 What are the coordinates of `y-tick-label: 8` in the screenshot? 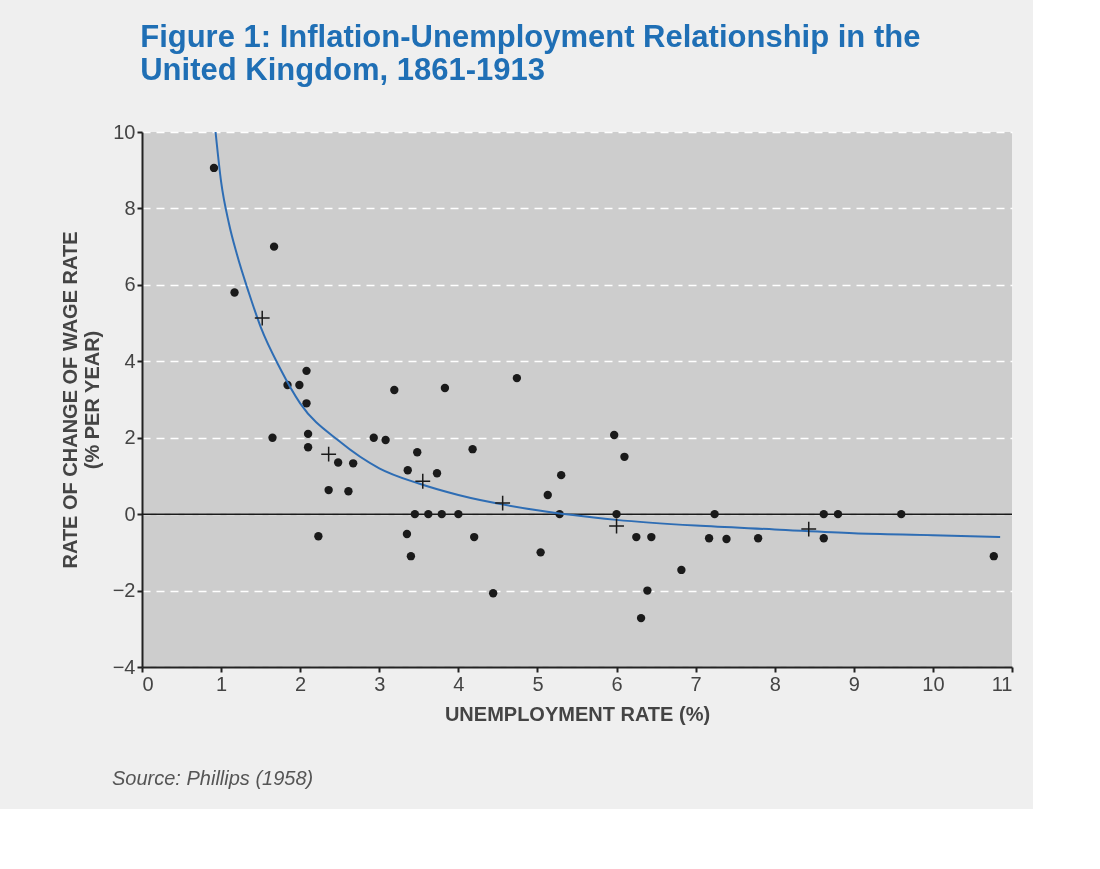 It's located at (130, 207).